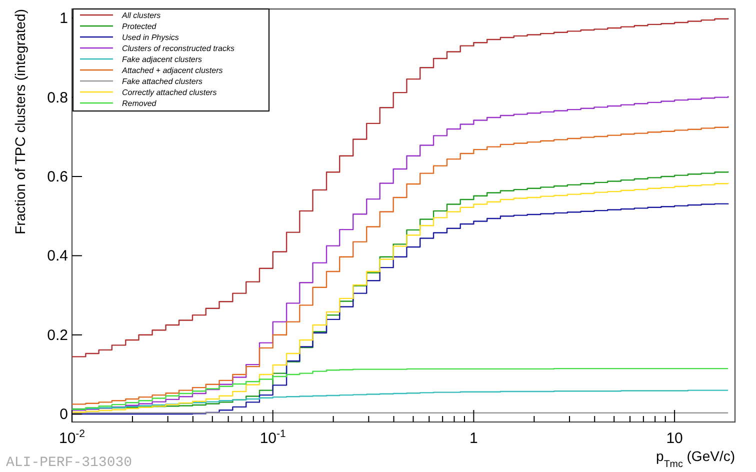  What do you see at coordinates (162, 59) in the screenshot?
I see `legend-label: Fake adjacent clusters` at bounding box center [162, 59].